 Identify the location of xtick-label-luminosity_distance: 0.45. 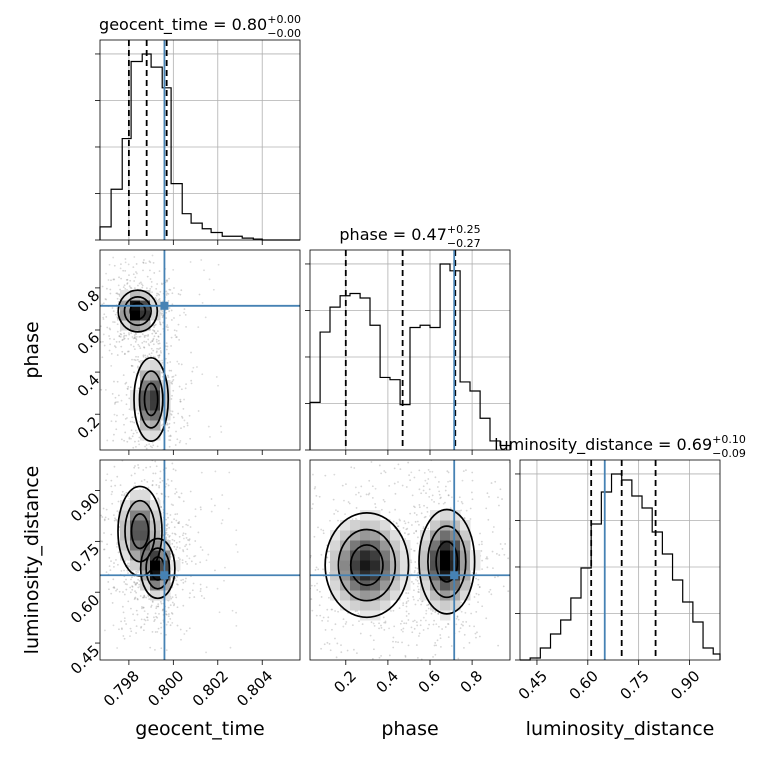
(533, 685).